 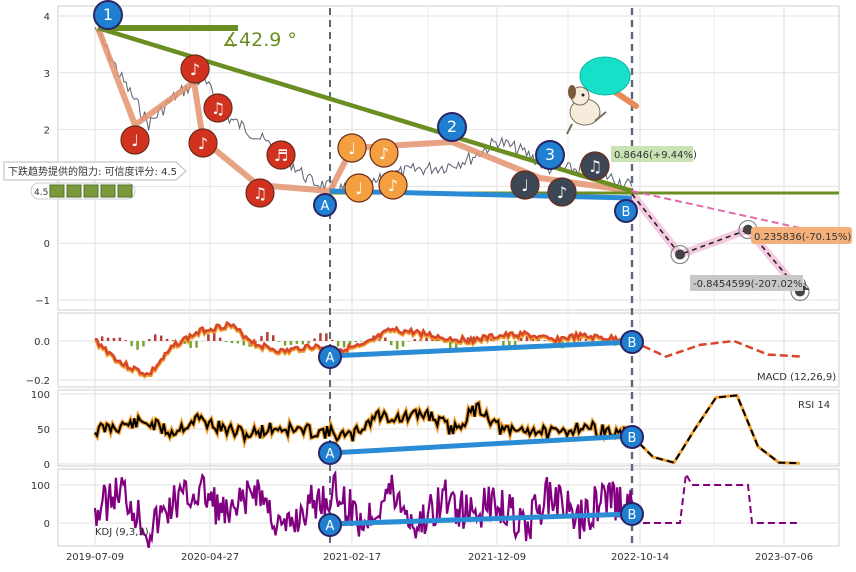 I want to click on rating-icons, so click(x=91, y=191).